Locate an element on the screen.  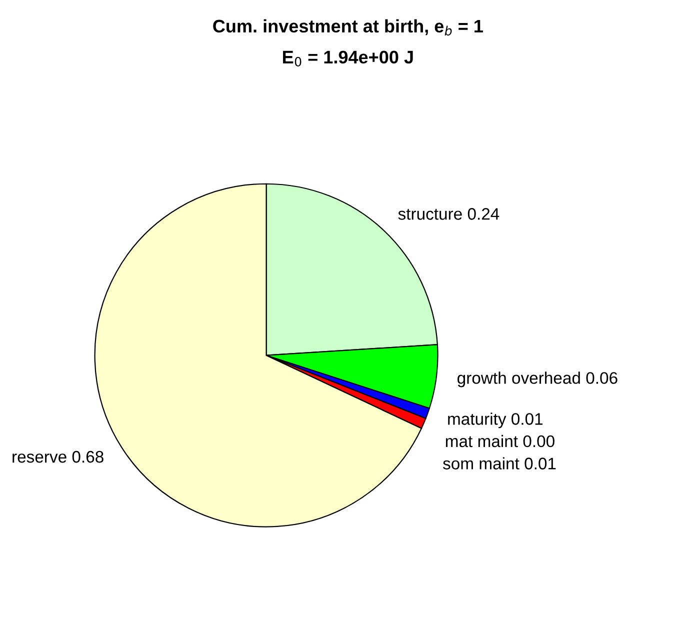
slice-label: structure 0.24 is located at coordinates (449, 214).